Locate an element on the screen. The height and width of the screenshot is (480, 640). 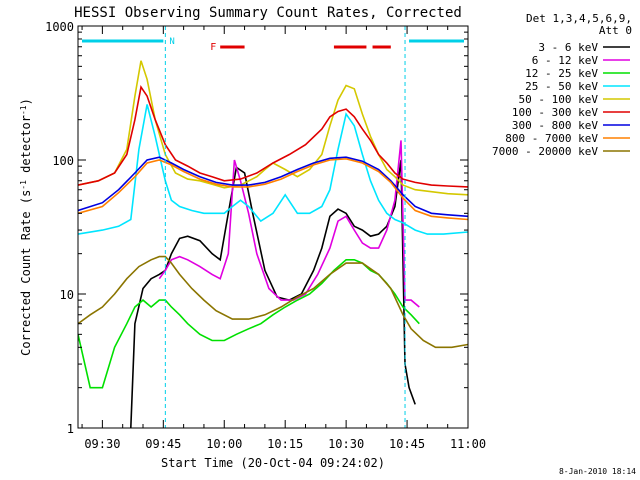
legend-label-6-12-kev: 6 - 12 keV is located at coordinates (565, 60).